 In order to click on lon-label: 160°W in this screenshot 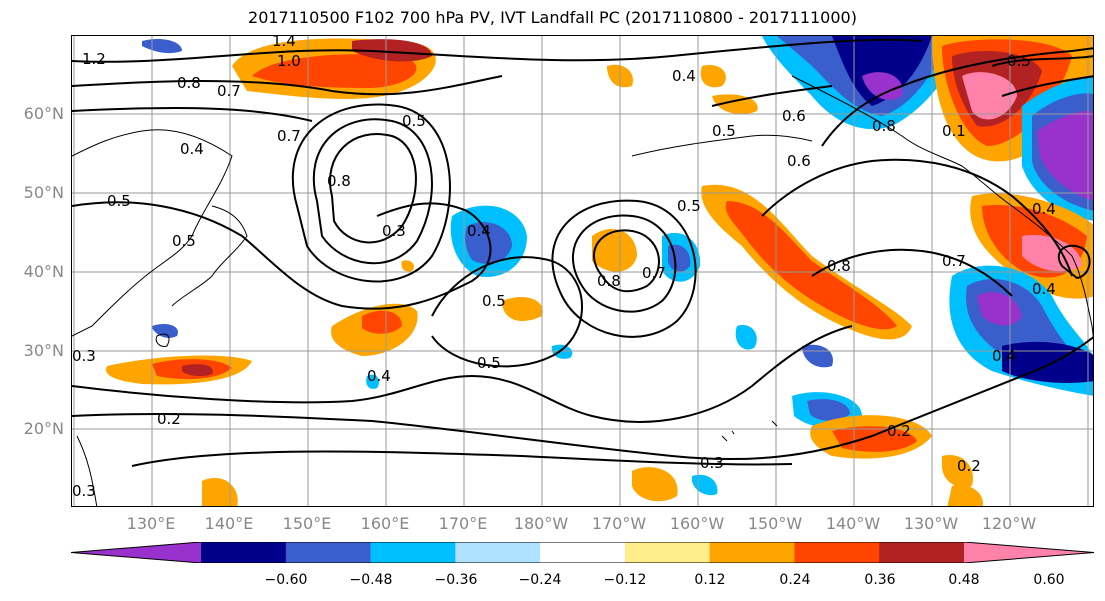, I will do `click(697, 523)`.